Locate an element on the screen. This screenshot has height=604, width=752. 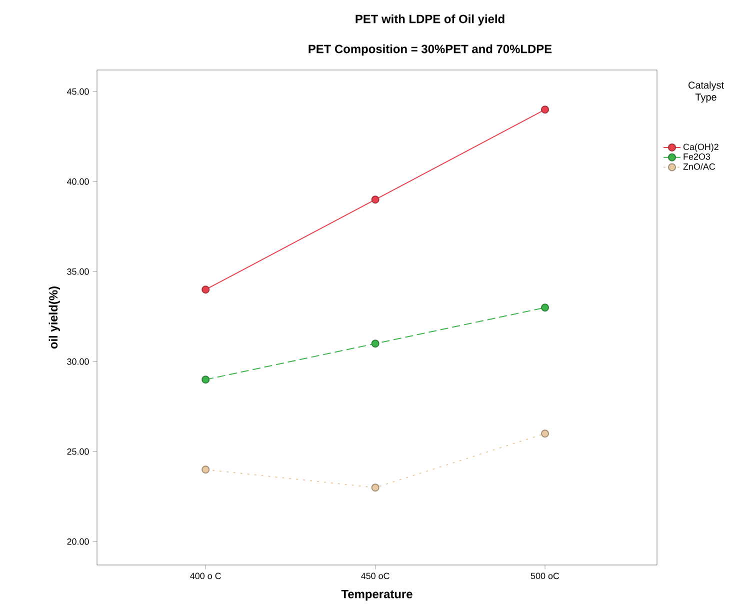
y-tick-label: 45.00 is located at coordinates (77, 91).